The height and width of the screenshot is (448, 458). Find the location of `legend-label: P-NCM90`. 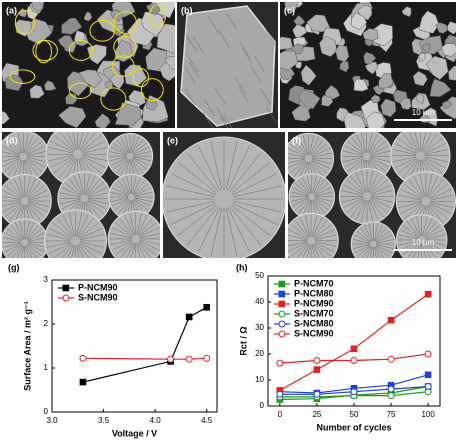

legend-label: P-NCM90 is located at coordinates (98, 287).